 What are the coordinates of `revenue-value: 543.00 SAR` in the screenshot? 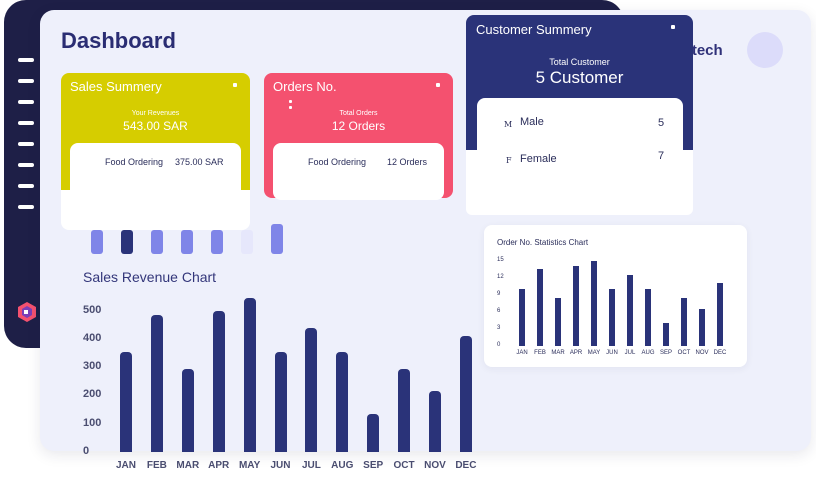 It's located at (155, 126).